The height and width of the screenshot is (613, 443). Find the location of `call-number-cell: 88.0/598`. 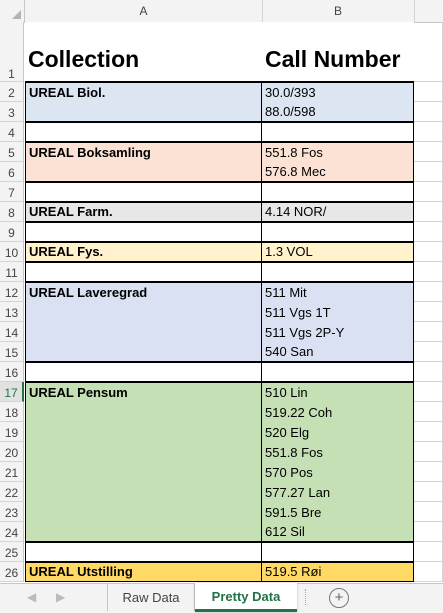

call-number-cell: 88.0/598 is located at coordinates (338, 112).